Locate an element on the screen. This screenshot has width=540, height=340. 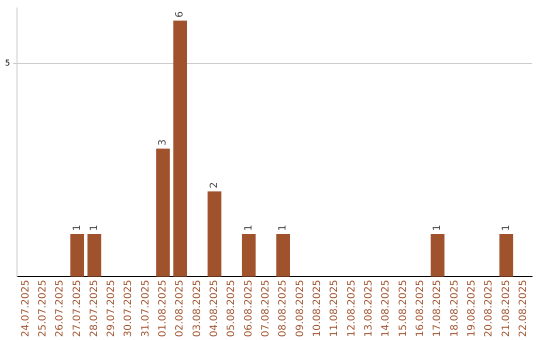
x-tick-label: 16.08.2025 is located at coordinates (420, 309).